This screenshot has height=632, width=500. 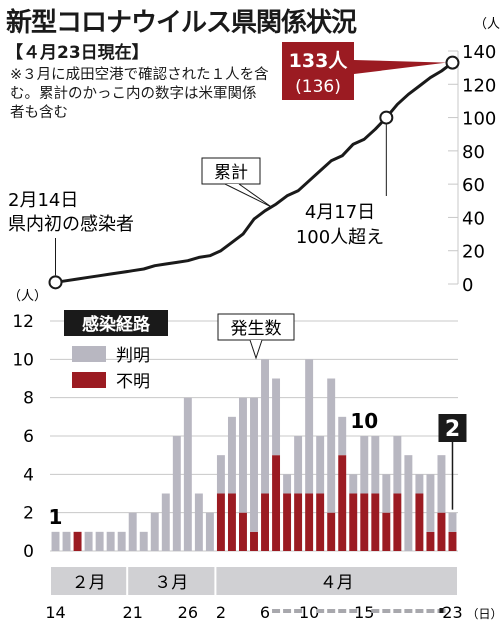 What do you see at coordinates (340, 212) in the screenshot?
I see `annotation-label: 4月17日` at bounding box center [340, 212].